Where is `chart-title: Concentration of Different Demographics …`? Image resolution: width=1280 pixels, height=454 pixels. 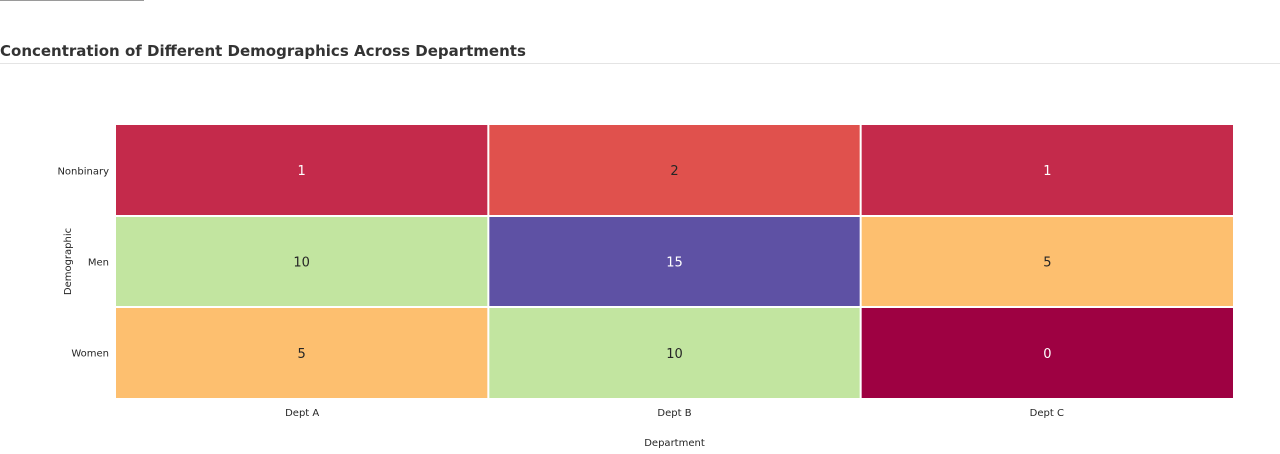
chart-title: Concentration of Different Demographics … is located at coordinates (263, 51).